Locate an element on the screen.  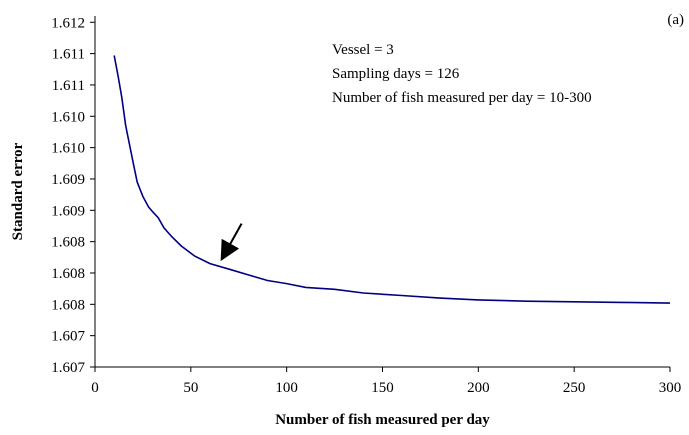
annotation-vessel: Vessel = 3 is located at coordinates (363, 50).